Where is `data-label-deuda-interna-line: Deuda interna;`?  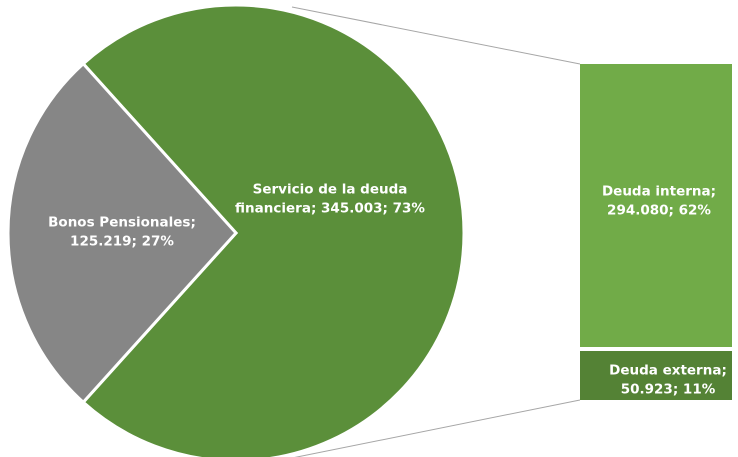
data-label-deuda-interna-line: Deuda interna; is located at coordinates (659, 192).